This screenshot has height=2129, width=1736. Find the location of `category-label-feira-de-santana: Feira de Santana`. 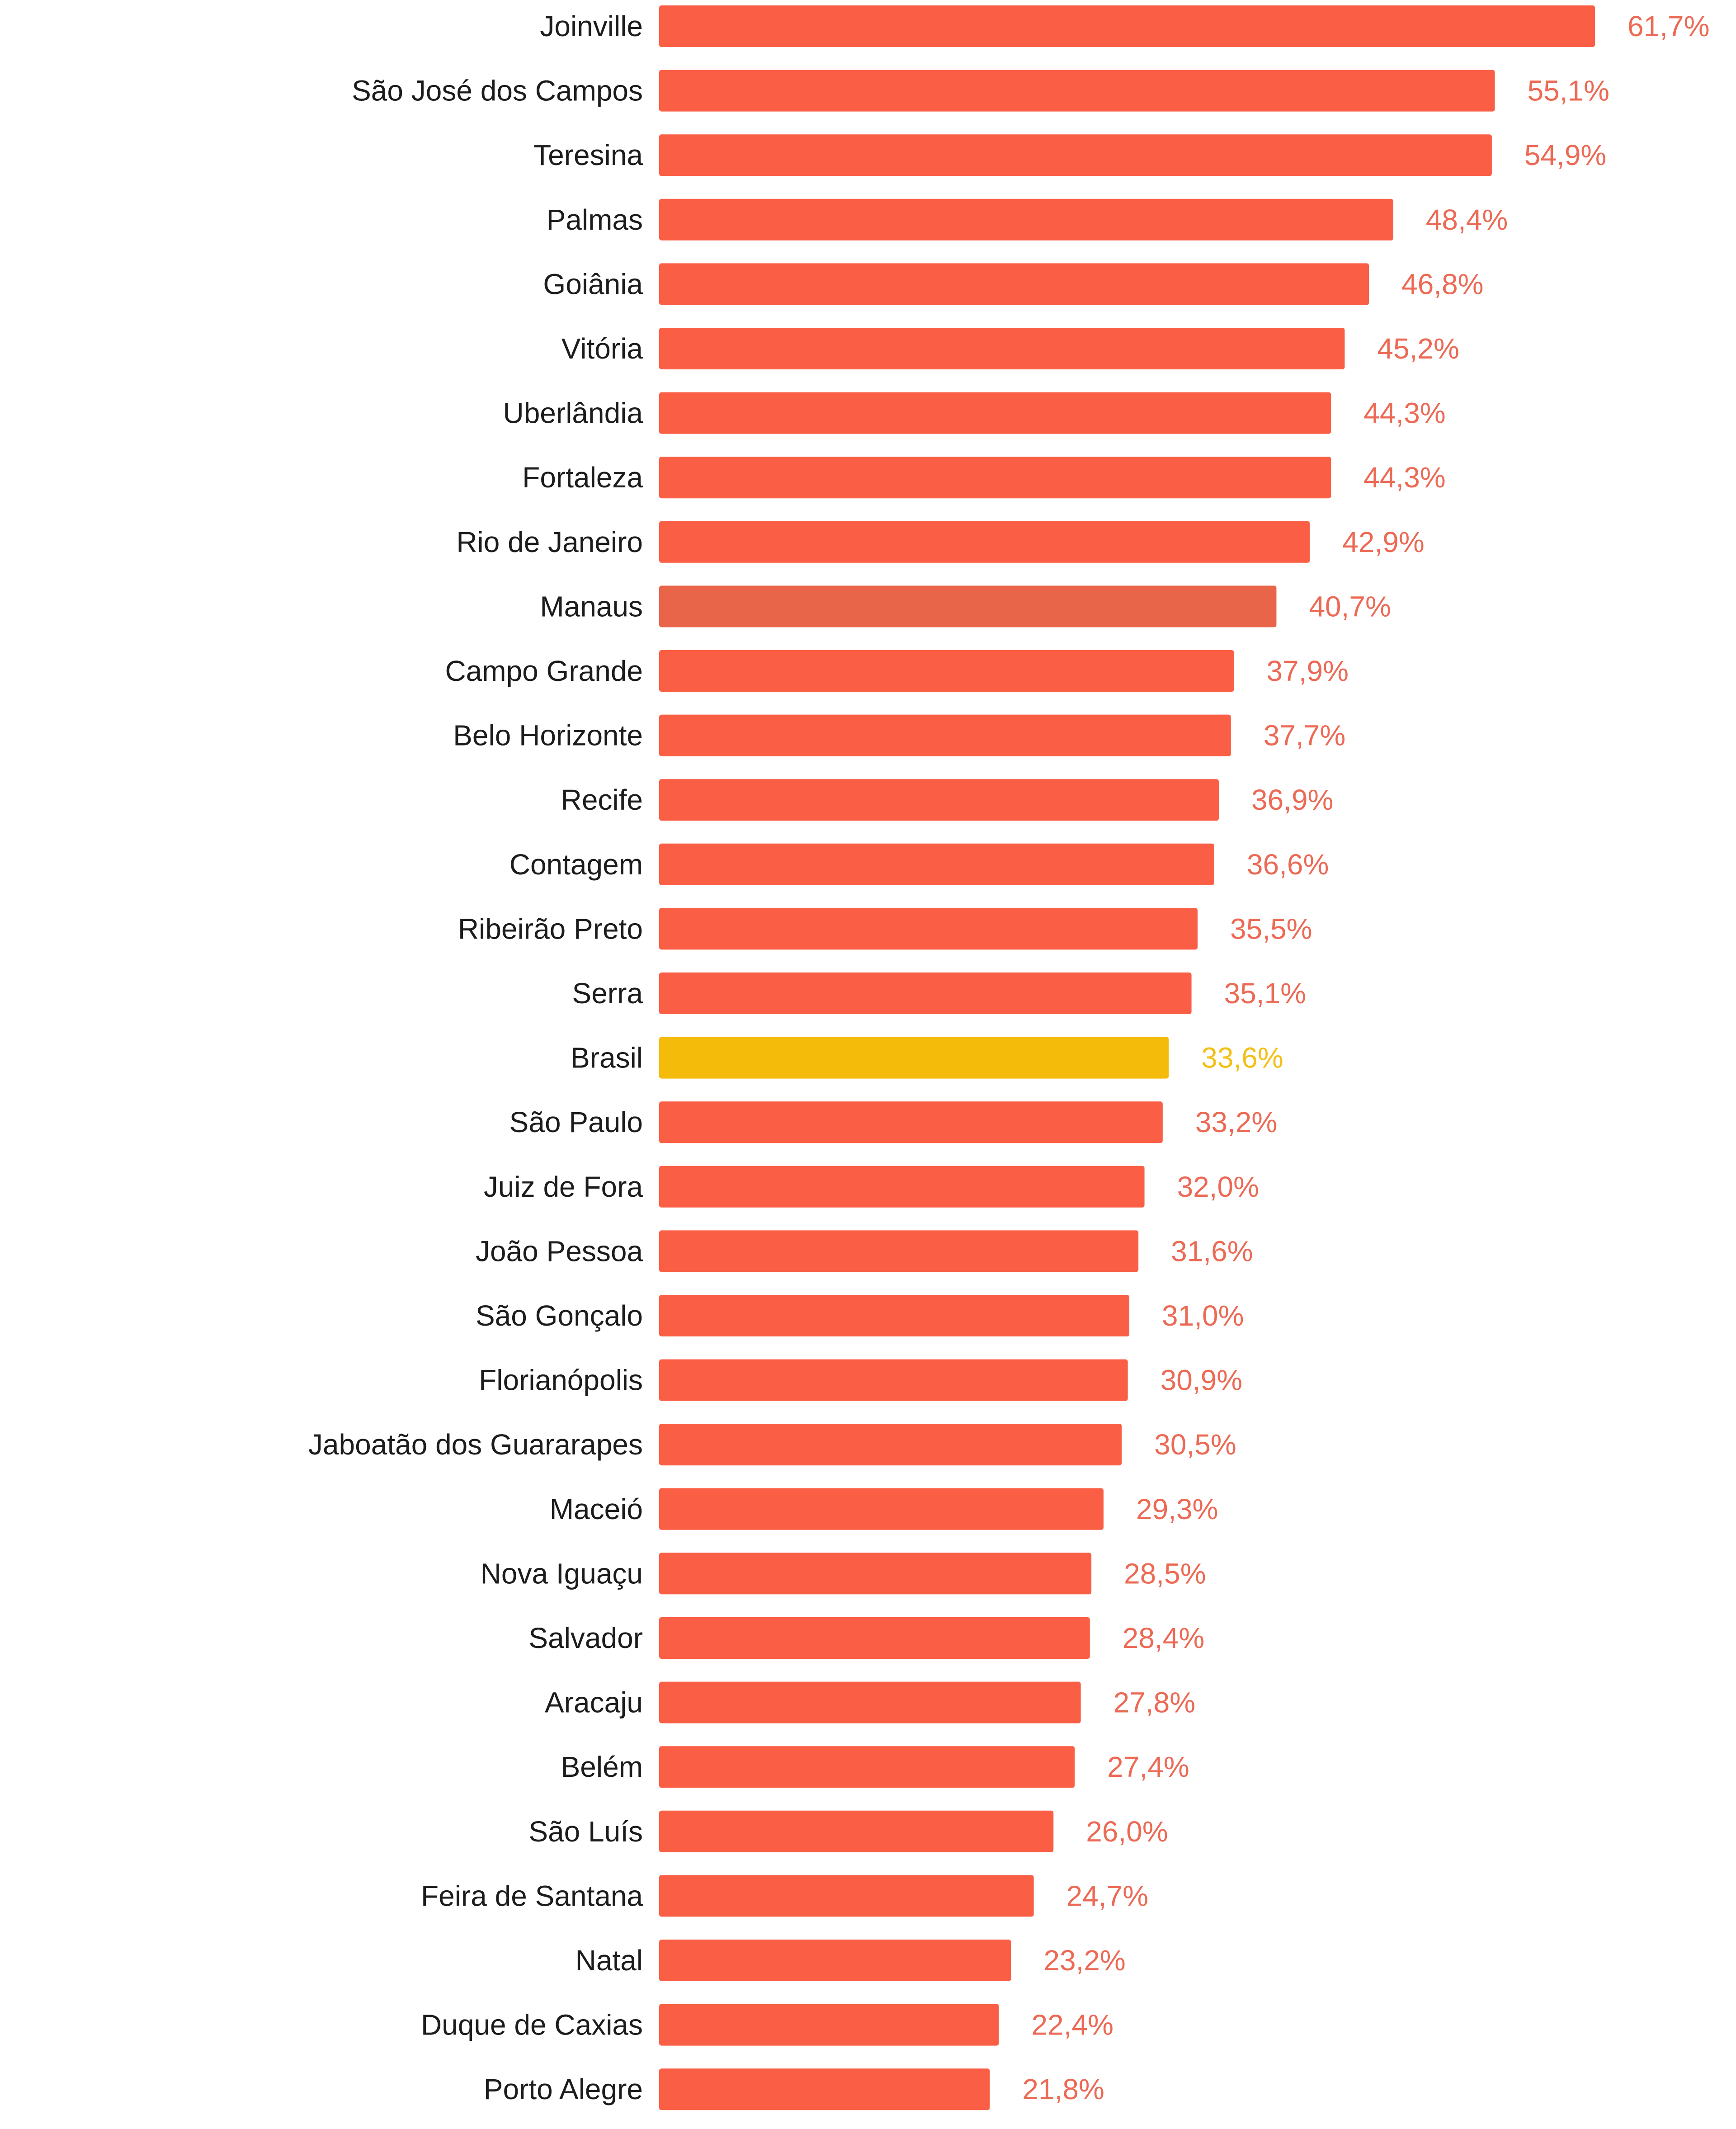

category-label-feira-de-santana: Feira de Santana is located at coordinates (532, 1895).